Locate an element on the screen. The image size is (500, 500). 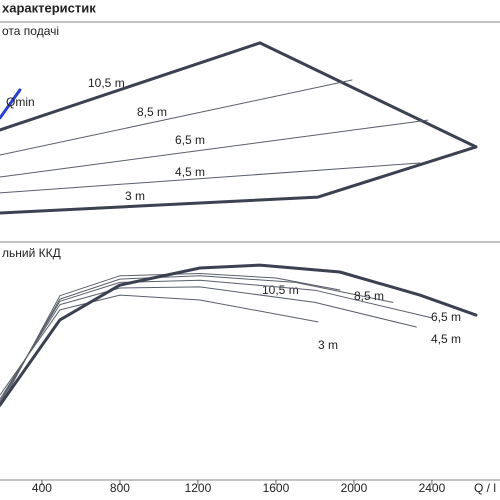
x-axis-label: Q / l is located at coordinates (485, 488).